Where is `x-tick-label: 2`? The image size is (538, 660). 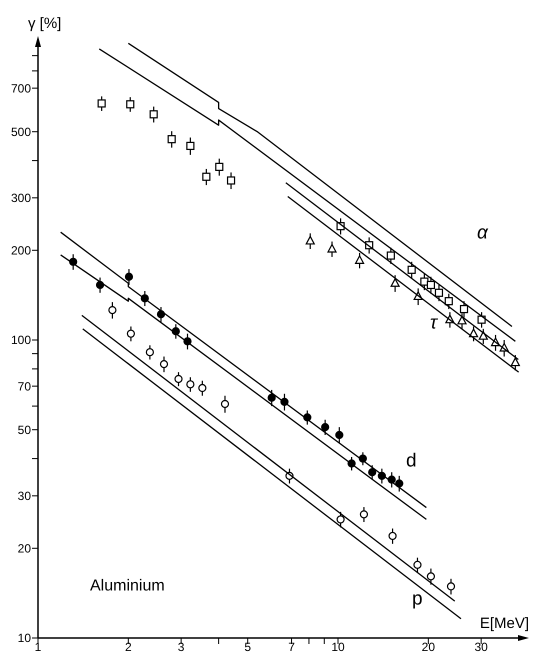 x-tick-label: 2 is located at coordinates (128, 647).